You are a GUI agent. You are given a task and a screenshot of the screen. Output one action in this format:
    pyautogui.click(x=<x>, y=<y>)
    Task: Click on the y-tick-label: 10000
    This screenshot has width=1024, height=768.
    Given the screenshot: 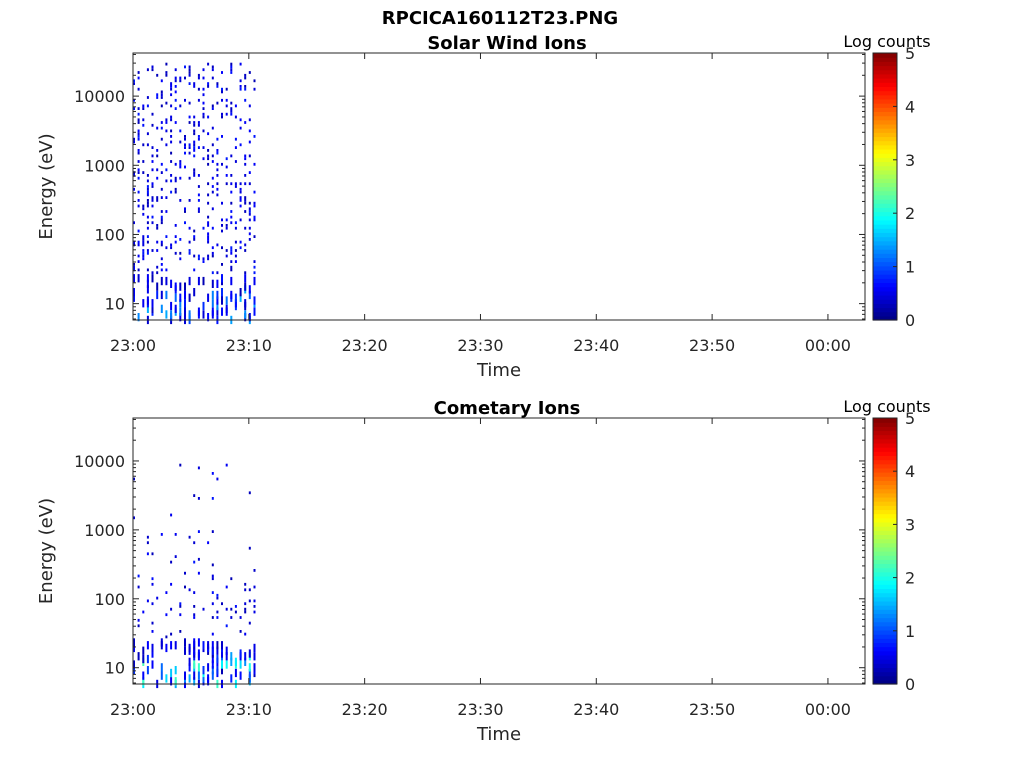 What is the action you would take?
    pyautogui.click(x=99, y=96)
    